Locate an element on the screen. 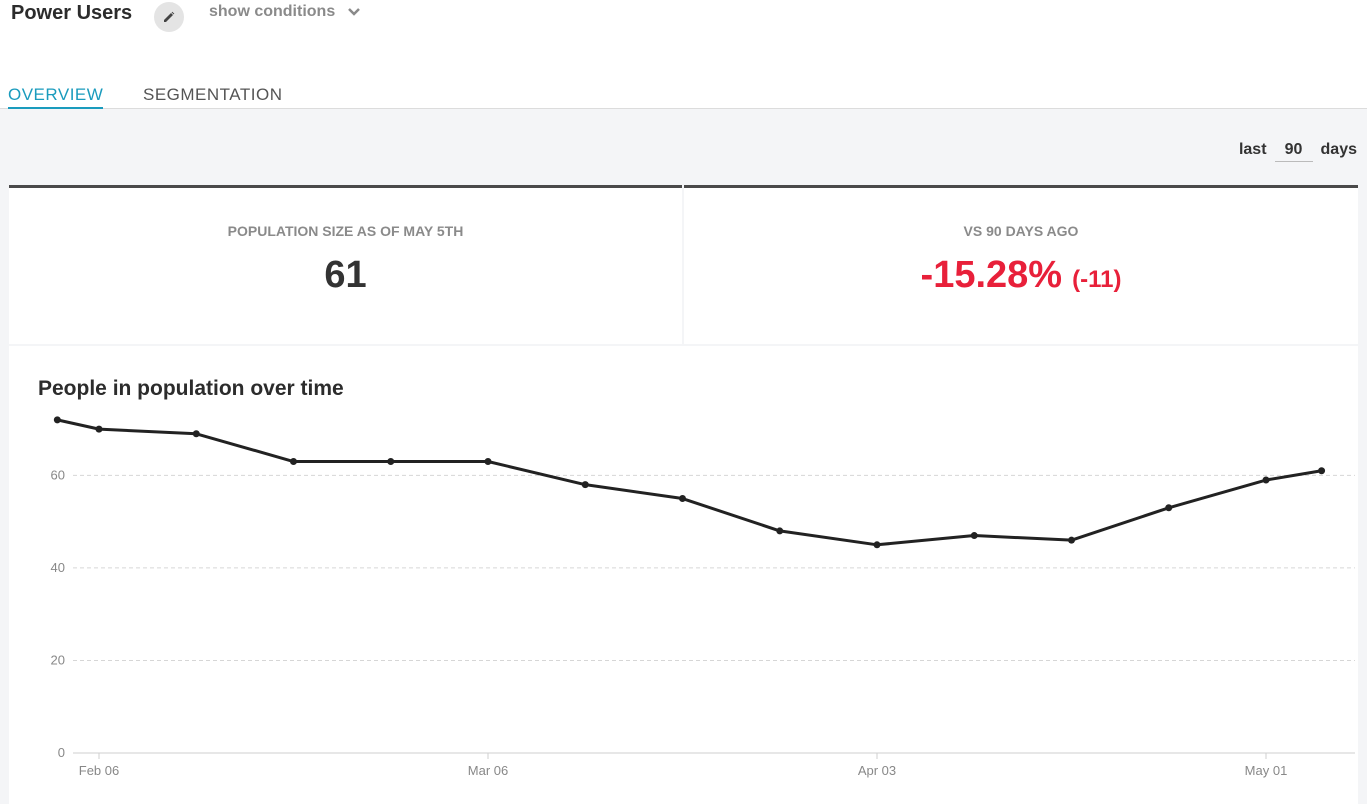 The height and width of the screenshot is (804, 1367). series-line is located at coordinates (689, 482).